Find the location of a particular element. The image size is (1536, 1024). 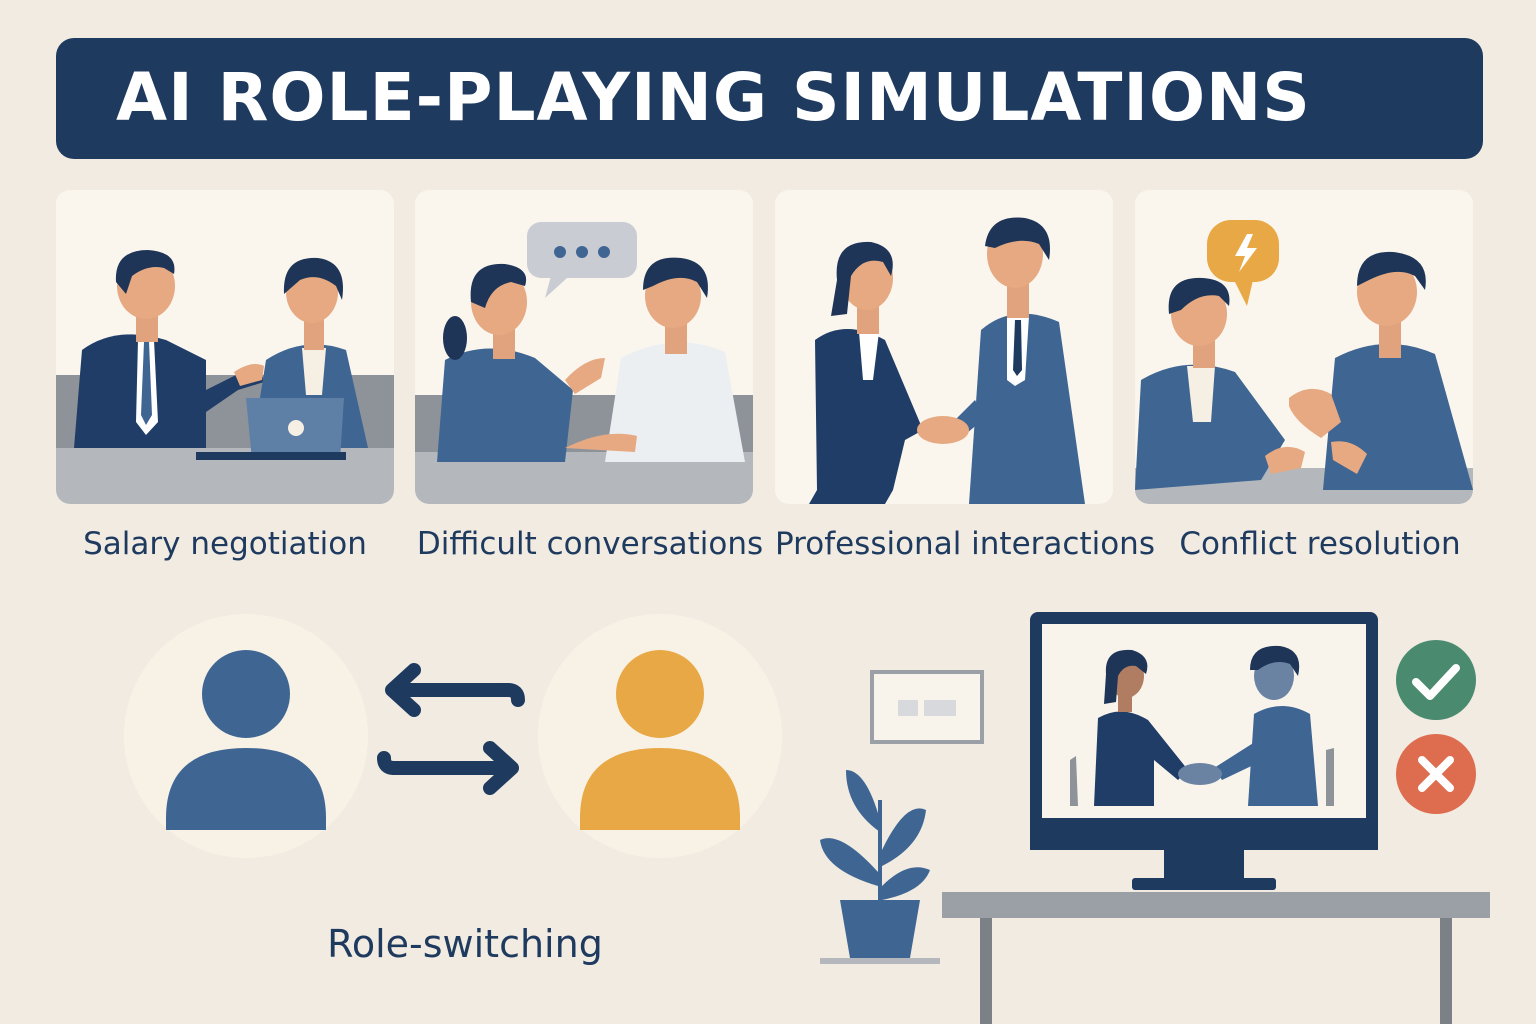

title-banner is located at coordinates (769, 98).